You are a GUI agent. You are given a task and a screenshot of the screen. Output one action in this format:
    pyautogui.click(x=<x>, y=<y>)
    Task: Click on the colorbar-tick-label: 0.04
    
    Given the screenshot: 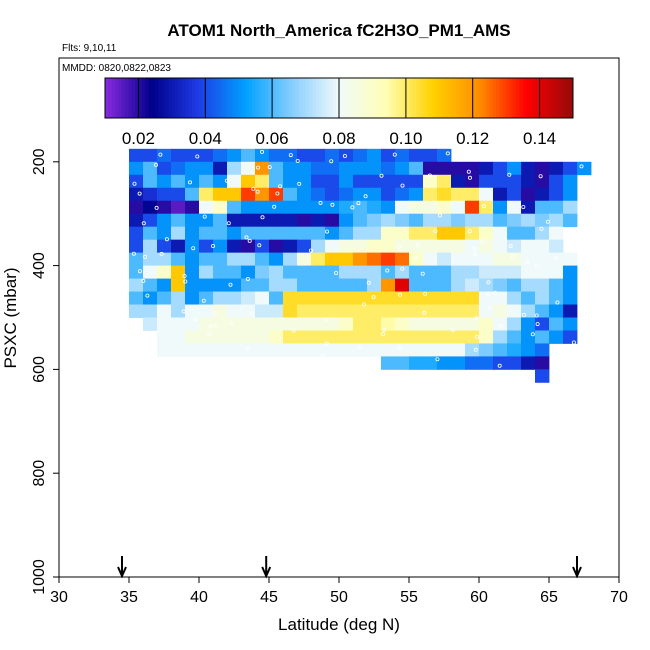 What is the action you would take?
    pyautogui.click(x=205, y=138)
    